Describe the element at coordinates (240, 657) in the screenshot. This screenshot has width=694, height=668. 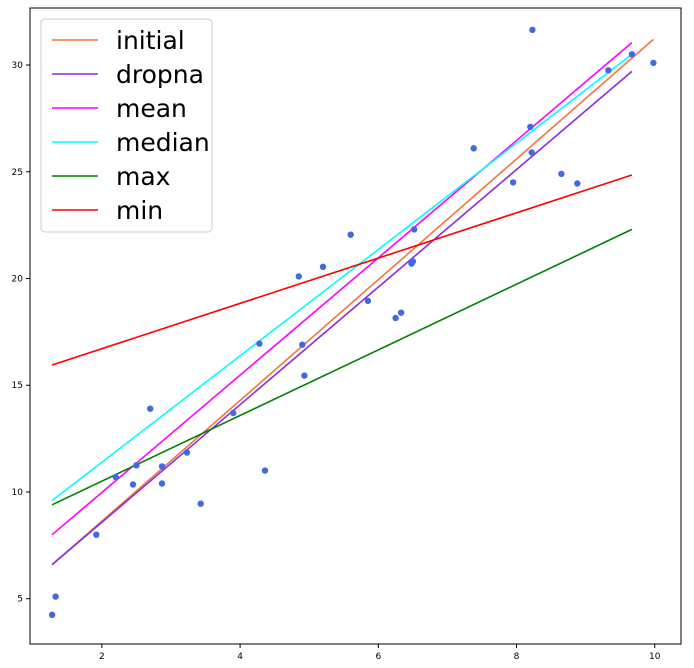
I see `x-tick-label: 4` at that location.